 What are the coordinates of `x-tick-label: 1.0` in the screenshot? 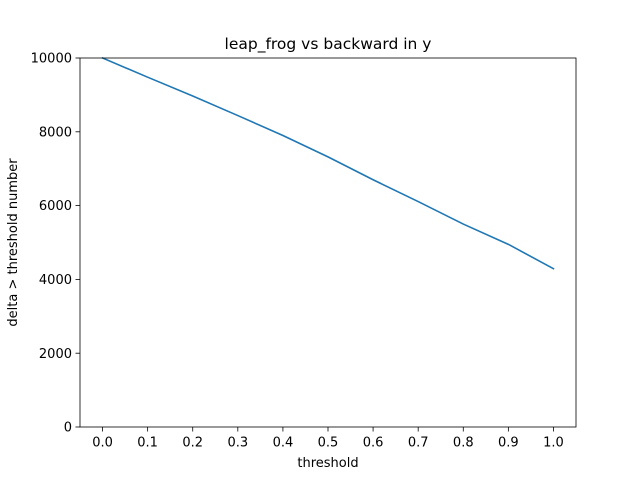 It's located at (553, 443).